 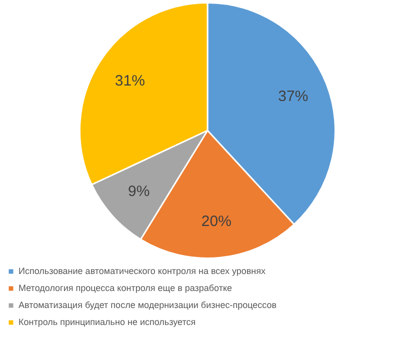 I want to click on data-label: 20%, so click(x=216, y=221).